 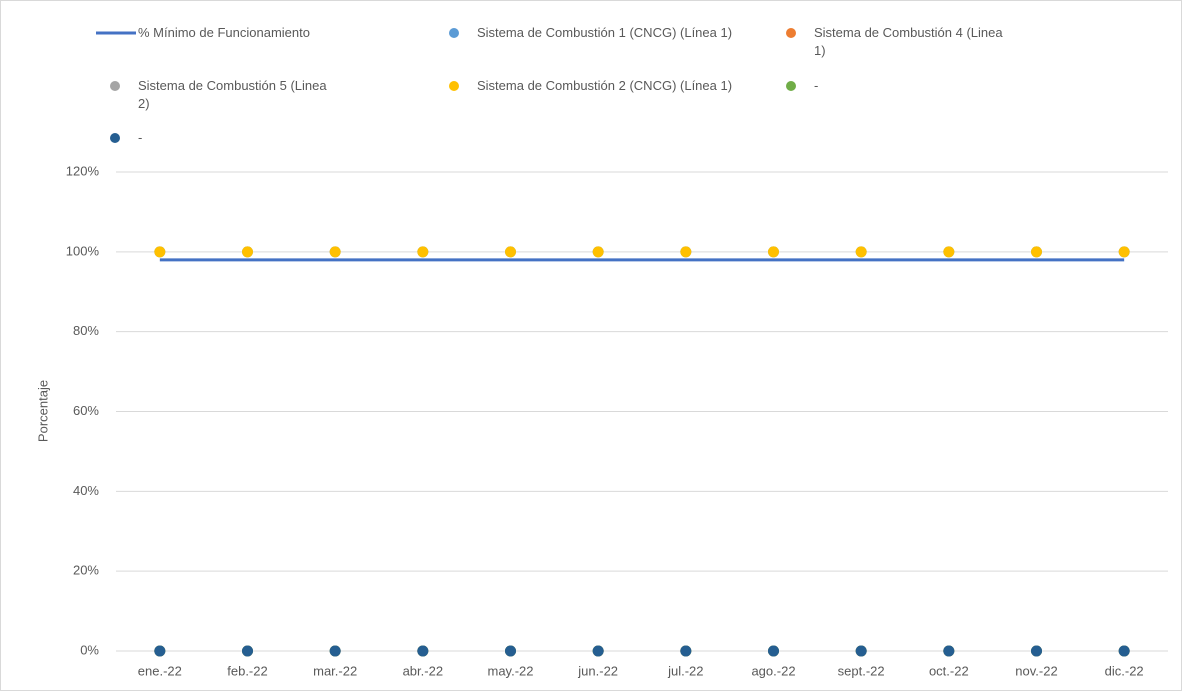 I want to click on legend-label: Sistema de Combustión 4 (Linea 1), so click(x=908, y=41).